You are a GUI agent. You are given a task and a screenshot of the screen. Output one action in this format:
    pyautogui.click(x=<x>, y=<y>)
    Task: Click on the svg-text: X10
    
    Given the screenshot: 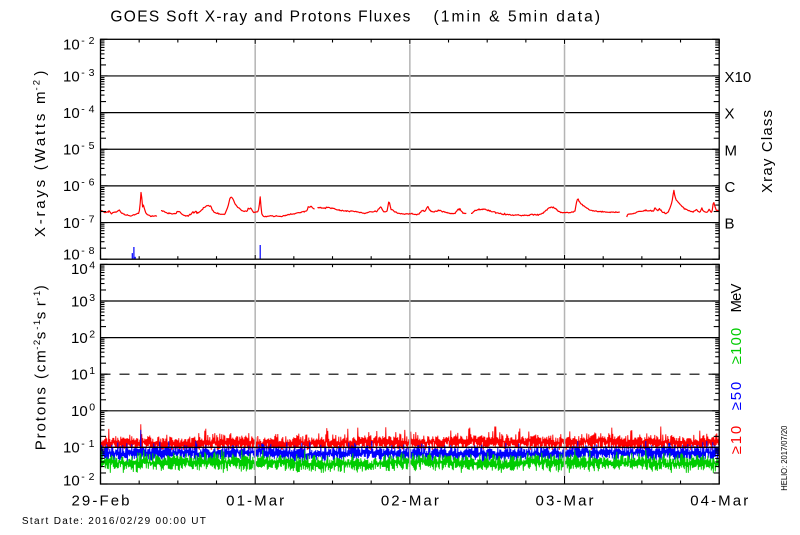 What is the action you would take?
    pyautogui.click(x=738, y=77)
    